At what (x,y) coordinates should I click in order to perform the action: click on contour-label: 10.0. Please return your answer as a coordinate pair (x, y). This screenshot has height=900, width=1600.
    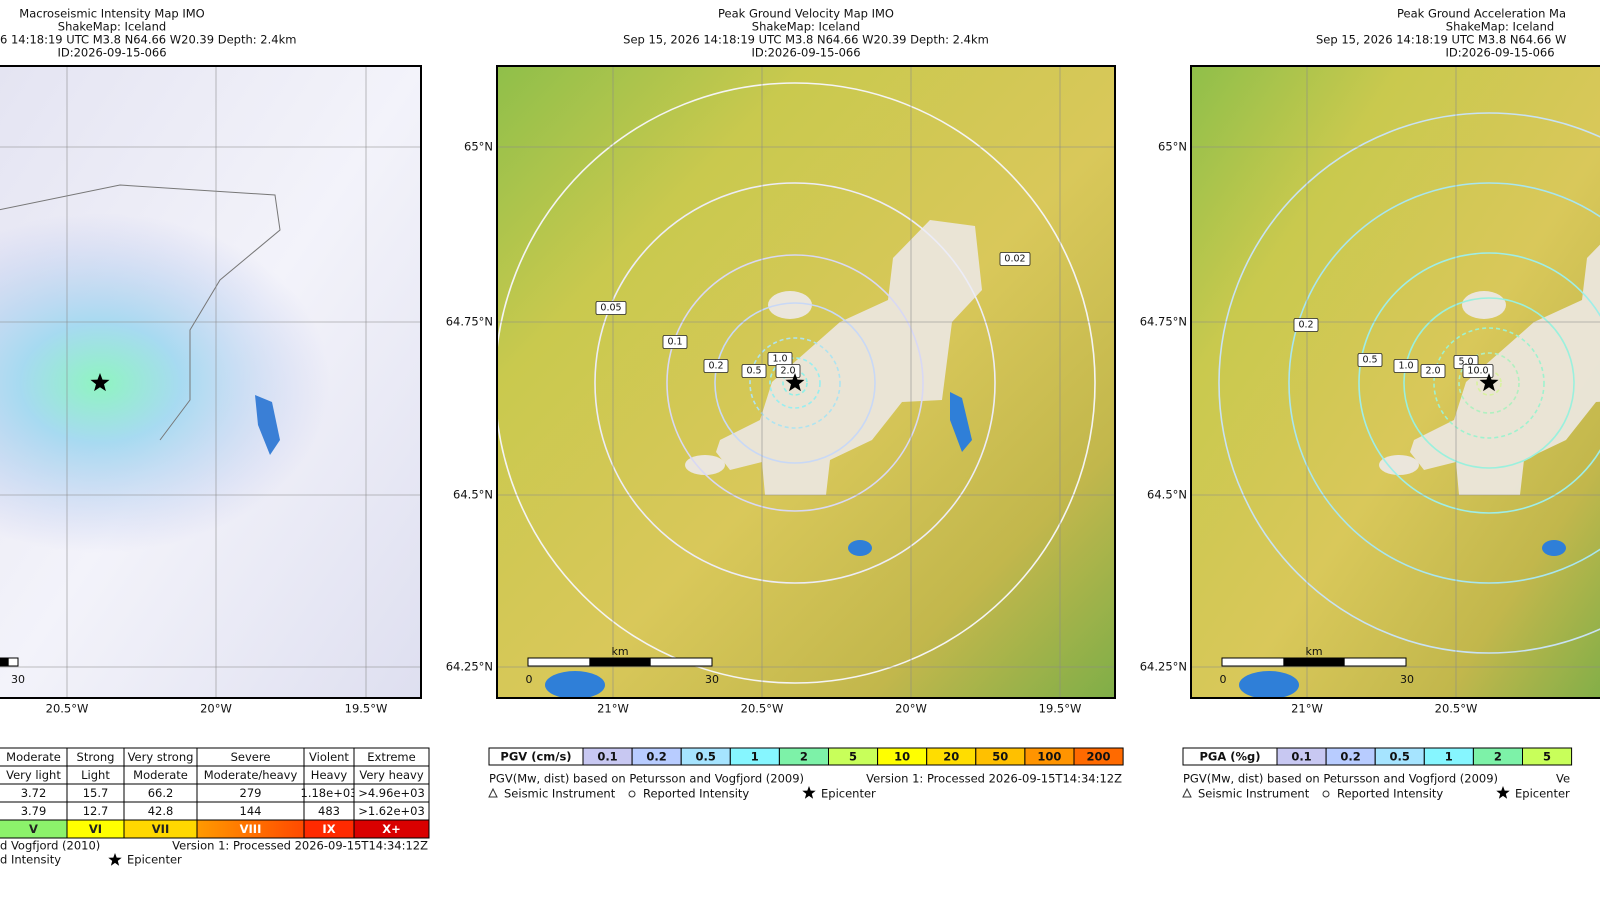
    Looking at the image, I should click on (1477, 371).